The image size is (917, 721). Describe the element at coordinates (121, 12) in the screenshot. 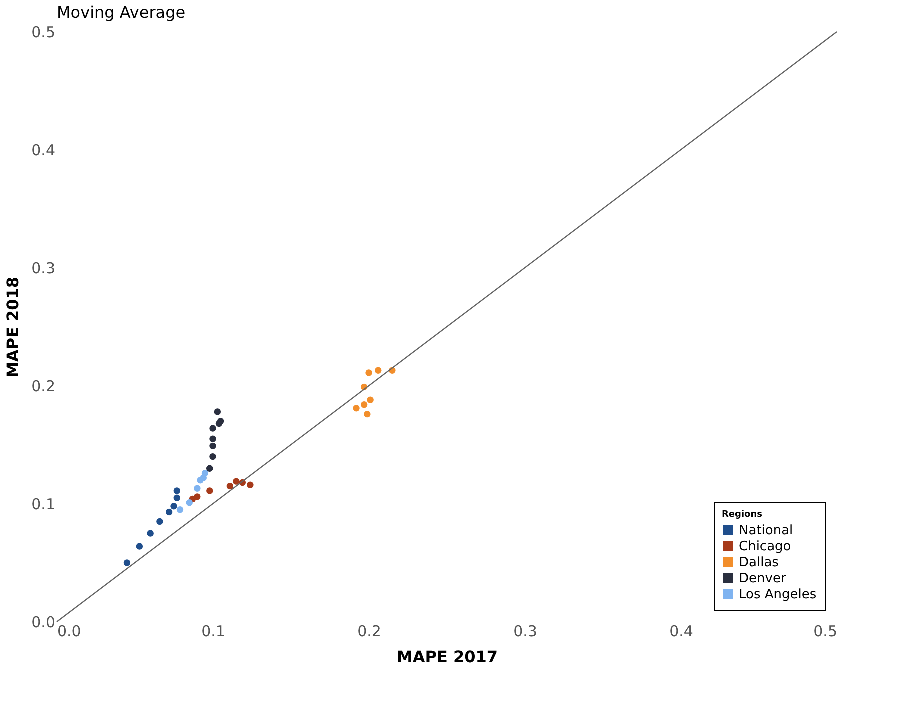

I see `chart-title: Moving Average` at that location.